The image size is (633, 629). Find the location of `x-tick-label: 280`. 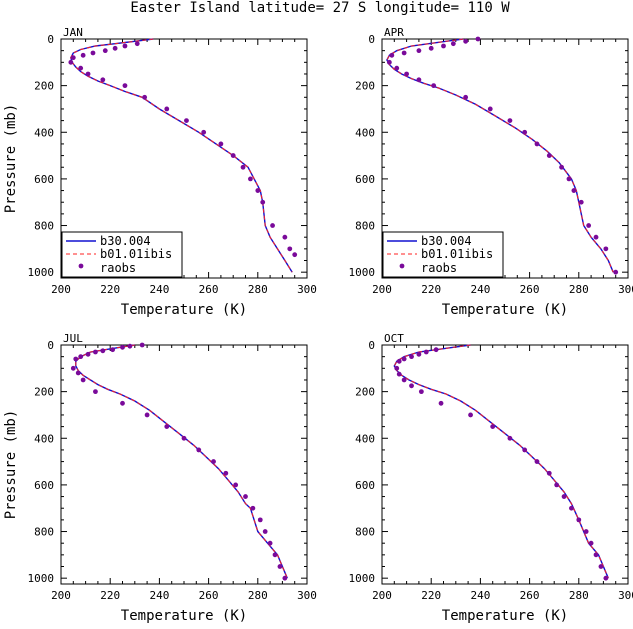

x-tick-label: 280 is located at coordinates (258, 289).